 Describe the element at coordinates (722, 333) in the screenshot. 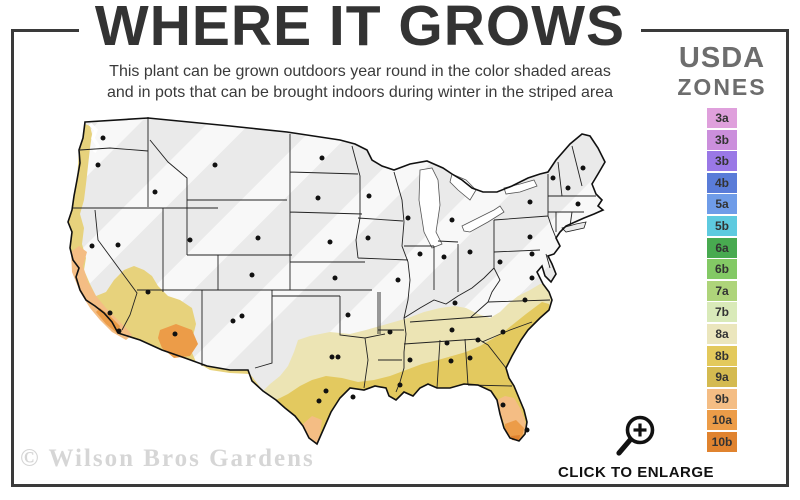

I see `zone-chip: 8a` at that location.